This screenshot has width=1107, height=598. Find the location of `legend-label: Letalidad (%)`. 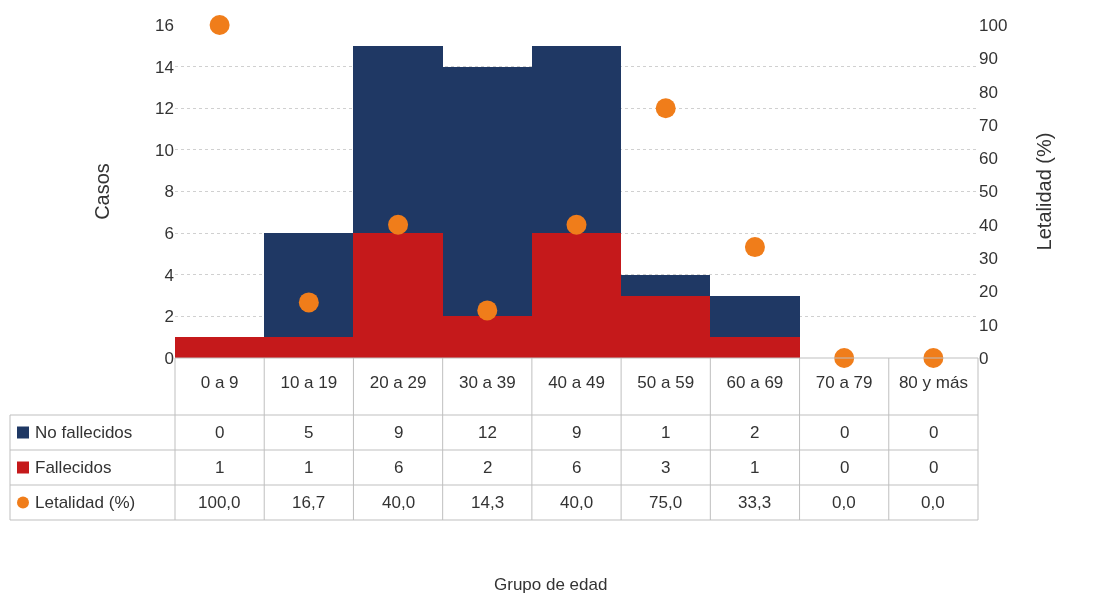

legend-label: Letalidad (%) is located at coordinates (85, 502).